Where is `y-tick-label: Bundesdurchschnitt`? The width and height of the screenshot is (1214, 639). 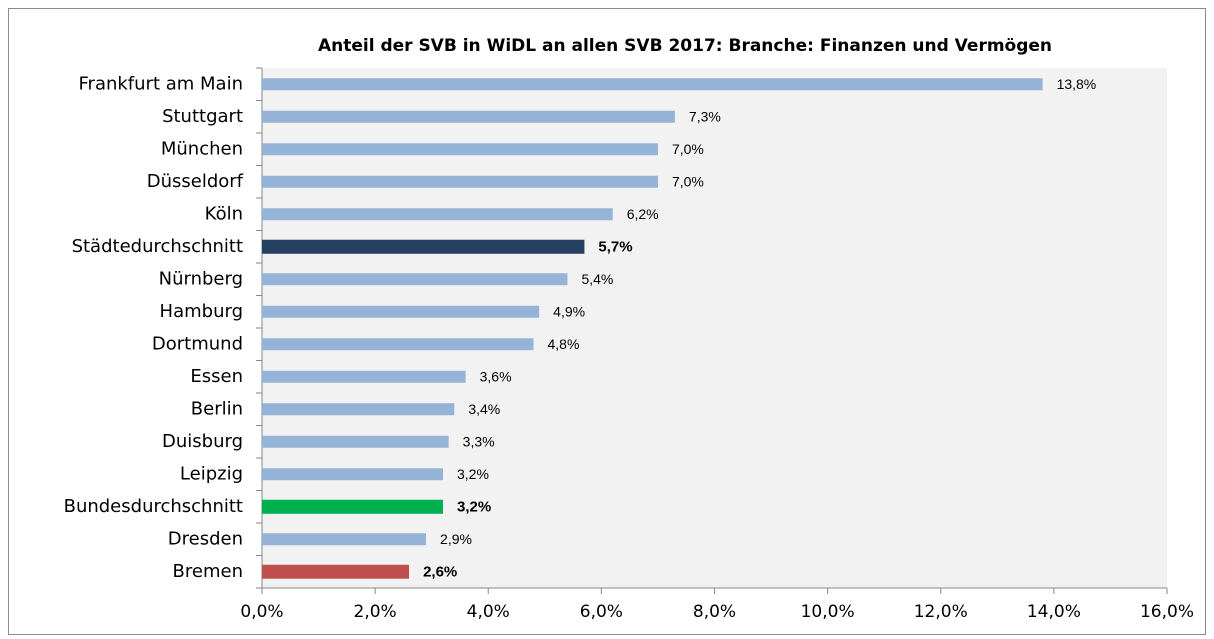
y-tick-label: Bundesdurchschnitt is located at coordinates (153, 506).